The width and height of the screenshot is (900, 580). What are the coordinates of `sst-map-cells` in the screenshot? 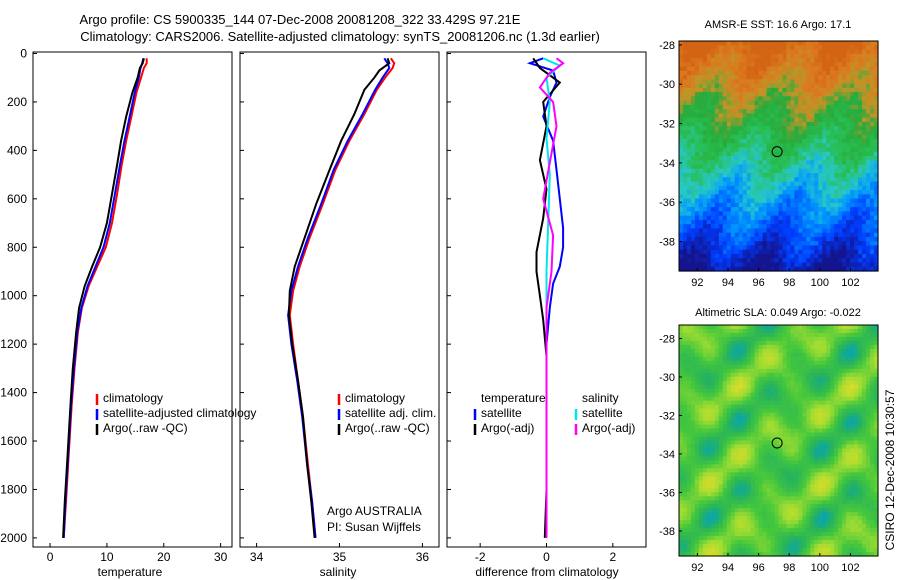 It's located at (779, 156).